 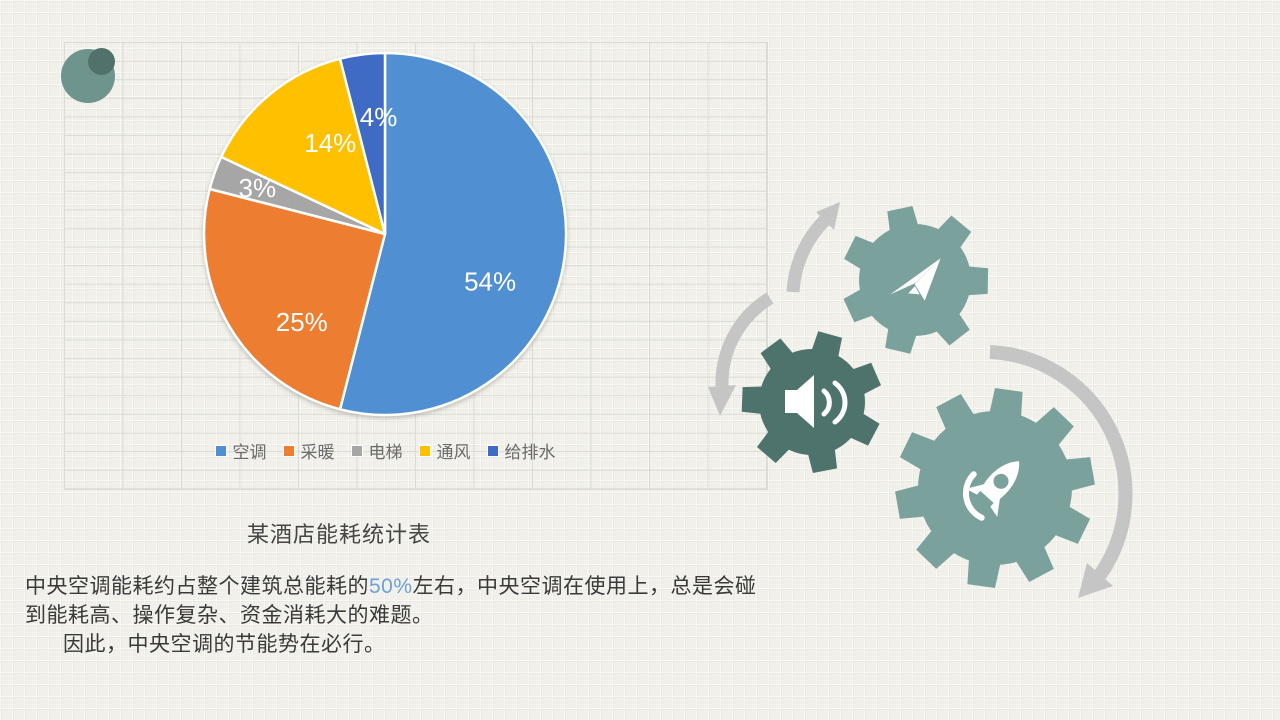 What do you see at coordinates (91, 76) in the screenshot?
I see `logo-circles` at bounding box center [91, 76].